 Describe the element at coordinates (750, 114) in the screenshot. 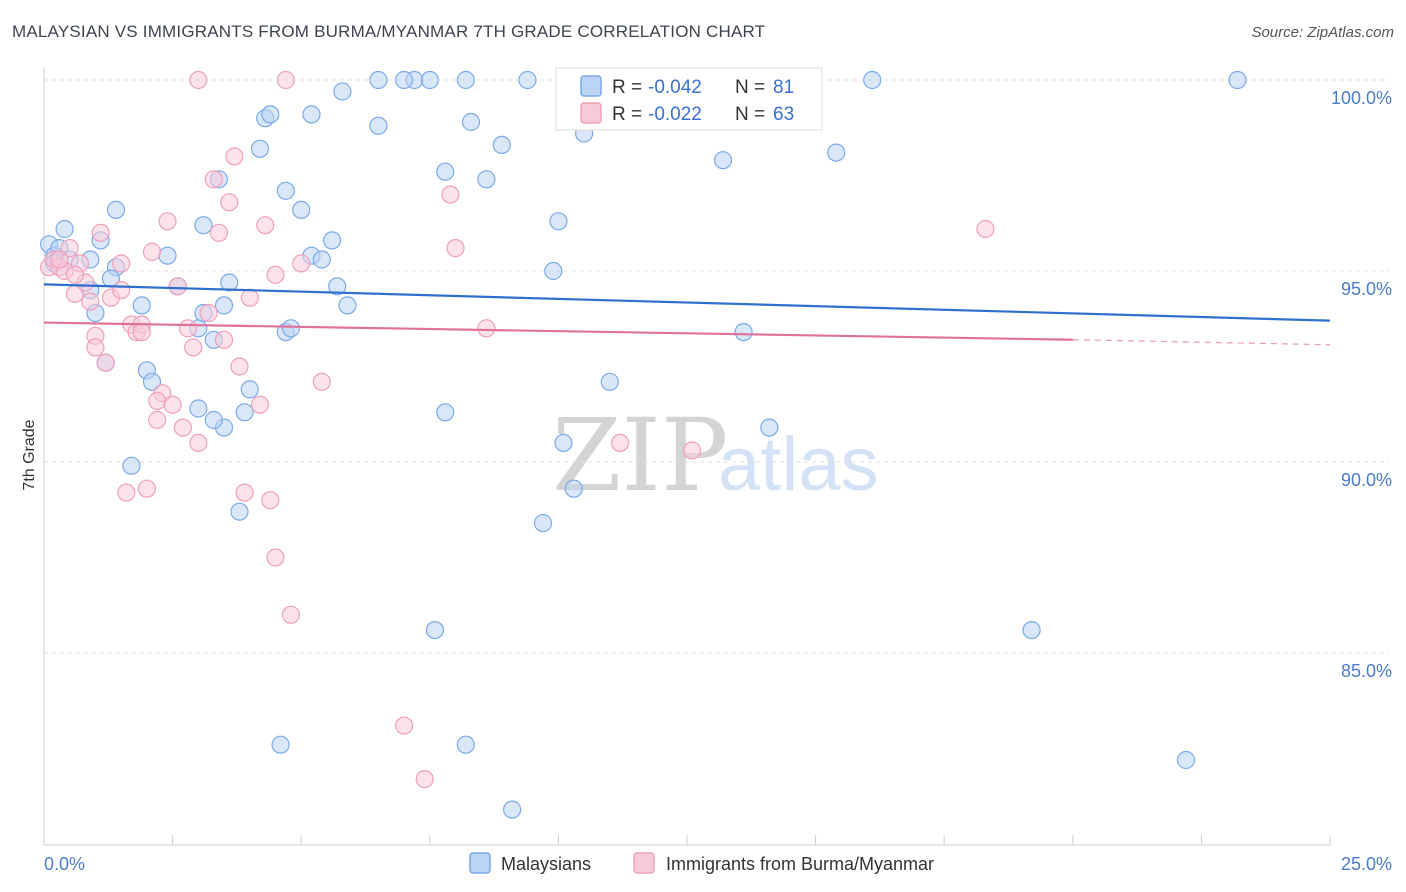

I see `legend-n-label-1: N =` at that location.